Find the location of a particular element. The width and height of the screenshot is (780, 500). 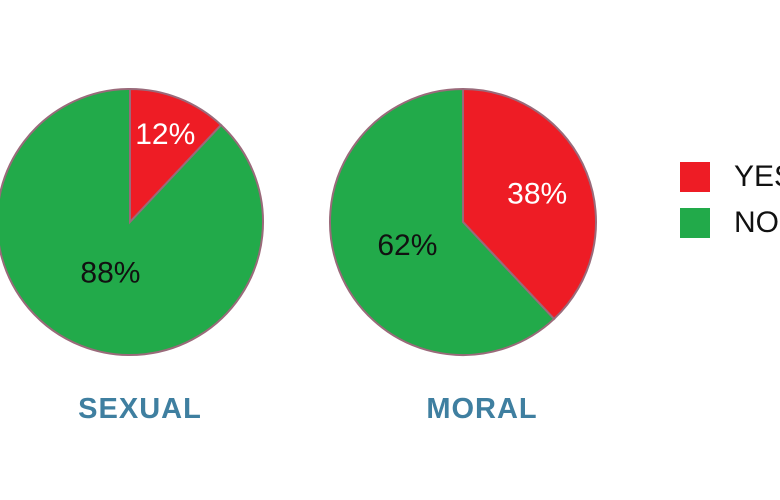

legend: YES NO is located at coordinates (730, 200).